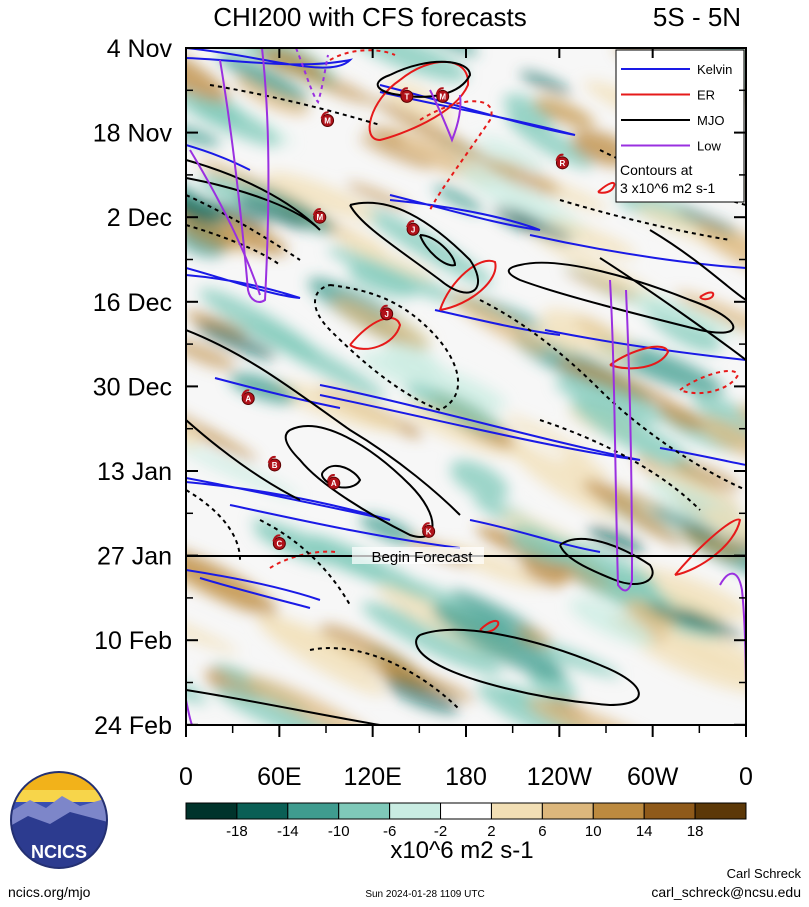 This screenshot has height=907, width=809. I want to click on forecast-label: Begin Forecast, so click(423, 557).